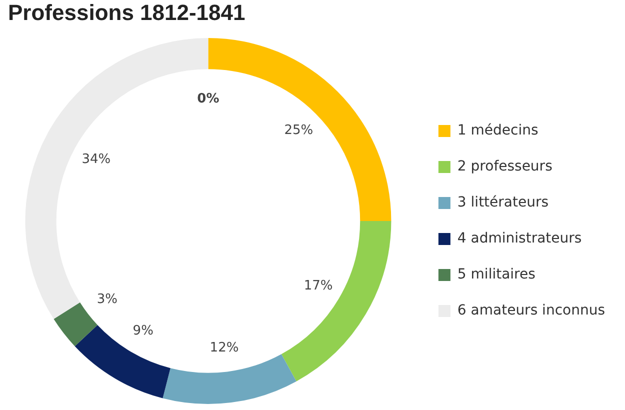 The height and width of the screenshot is (410, 625). I want to click on legend-label: 1 médecins, so click(497, 130).